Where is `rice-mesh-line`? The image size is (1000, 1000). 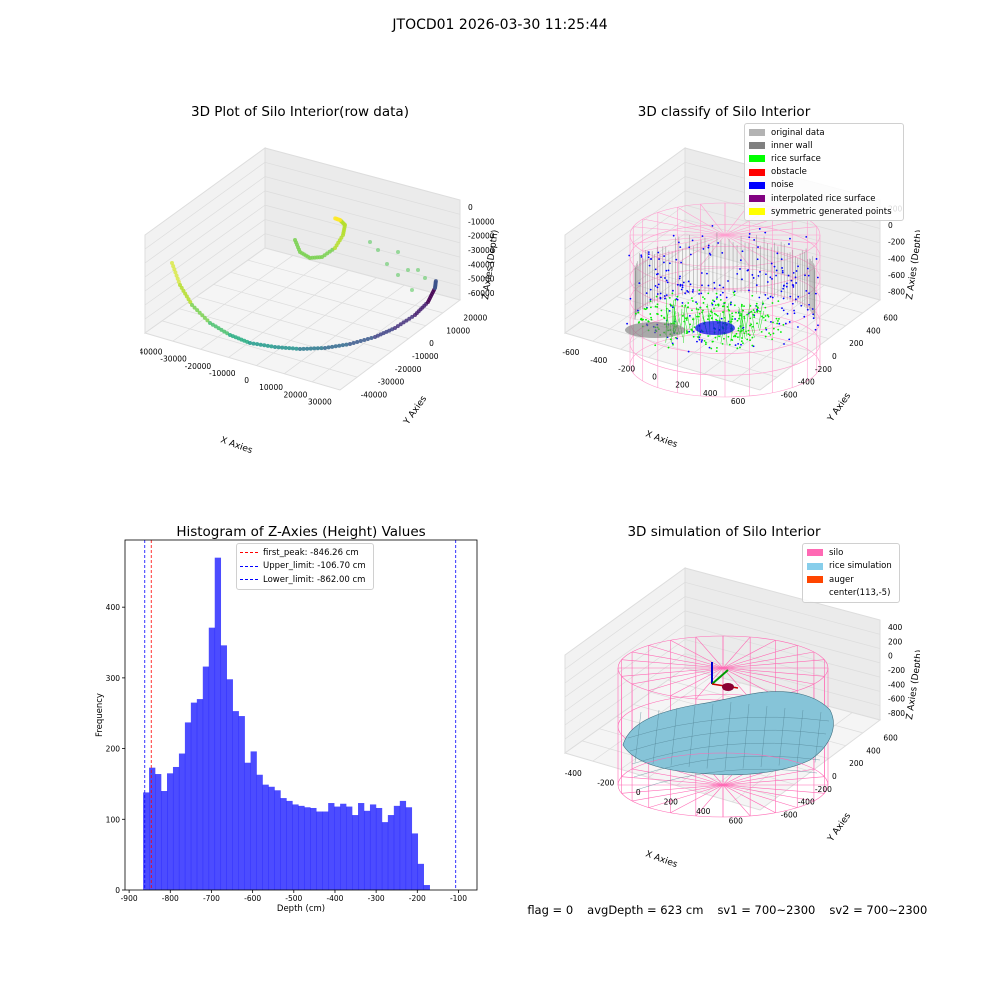 rice-mesh-line is located at coordinates (728, 736).